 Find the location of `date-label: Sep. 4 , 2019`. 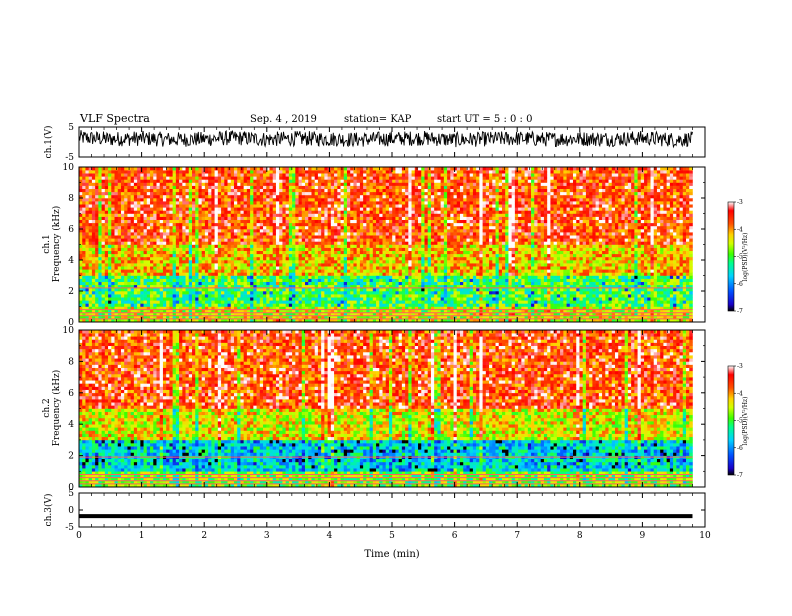

date-label: Sep. 4 , 2019 is located at coordinates (283, 119).